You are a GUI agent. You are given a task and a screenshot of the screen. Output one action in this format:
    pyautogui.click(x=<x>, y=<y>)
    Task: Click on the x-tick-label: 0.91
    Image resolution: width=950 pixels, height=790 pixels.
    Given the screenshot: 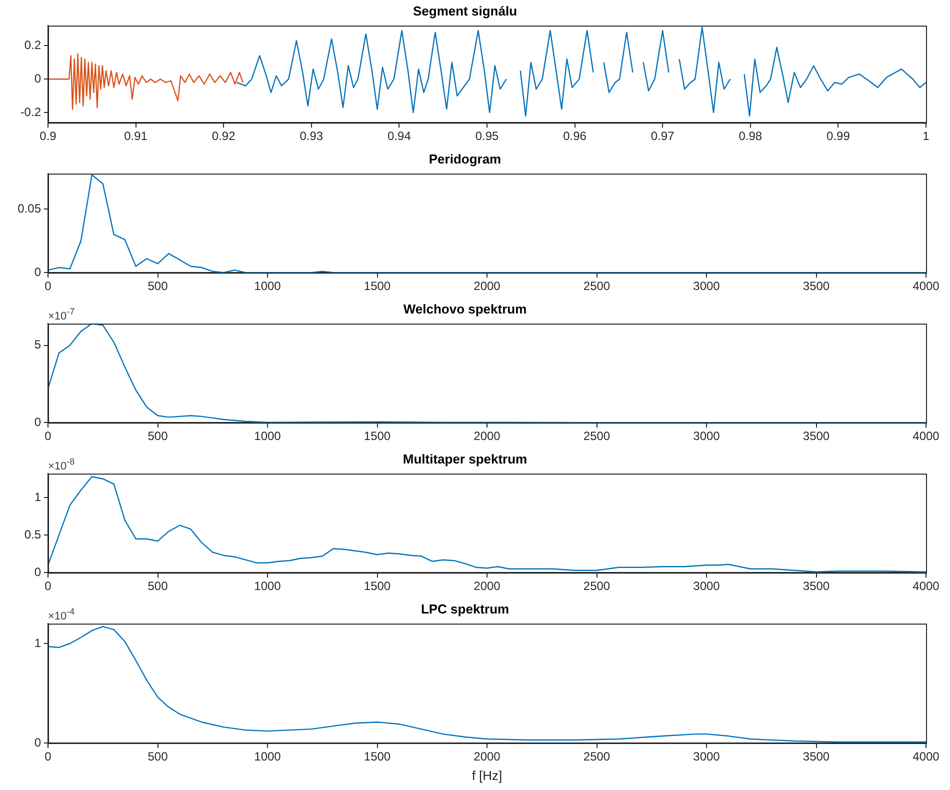 What is the action you would take?
    pyautogui.click(x=136, y=136)
    